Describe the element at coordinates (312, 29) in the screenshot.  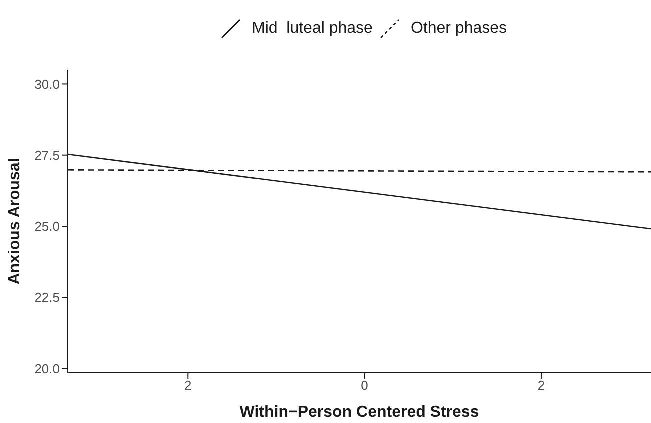
I see `legend-label: Mid luteal phase` at that location.